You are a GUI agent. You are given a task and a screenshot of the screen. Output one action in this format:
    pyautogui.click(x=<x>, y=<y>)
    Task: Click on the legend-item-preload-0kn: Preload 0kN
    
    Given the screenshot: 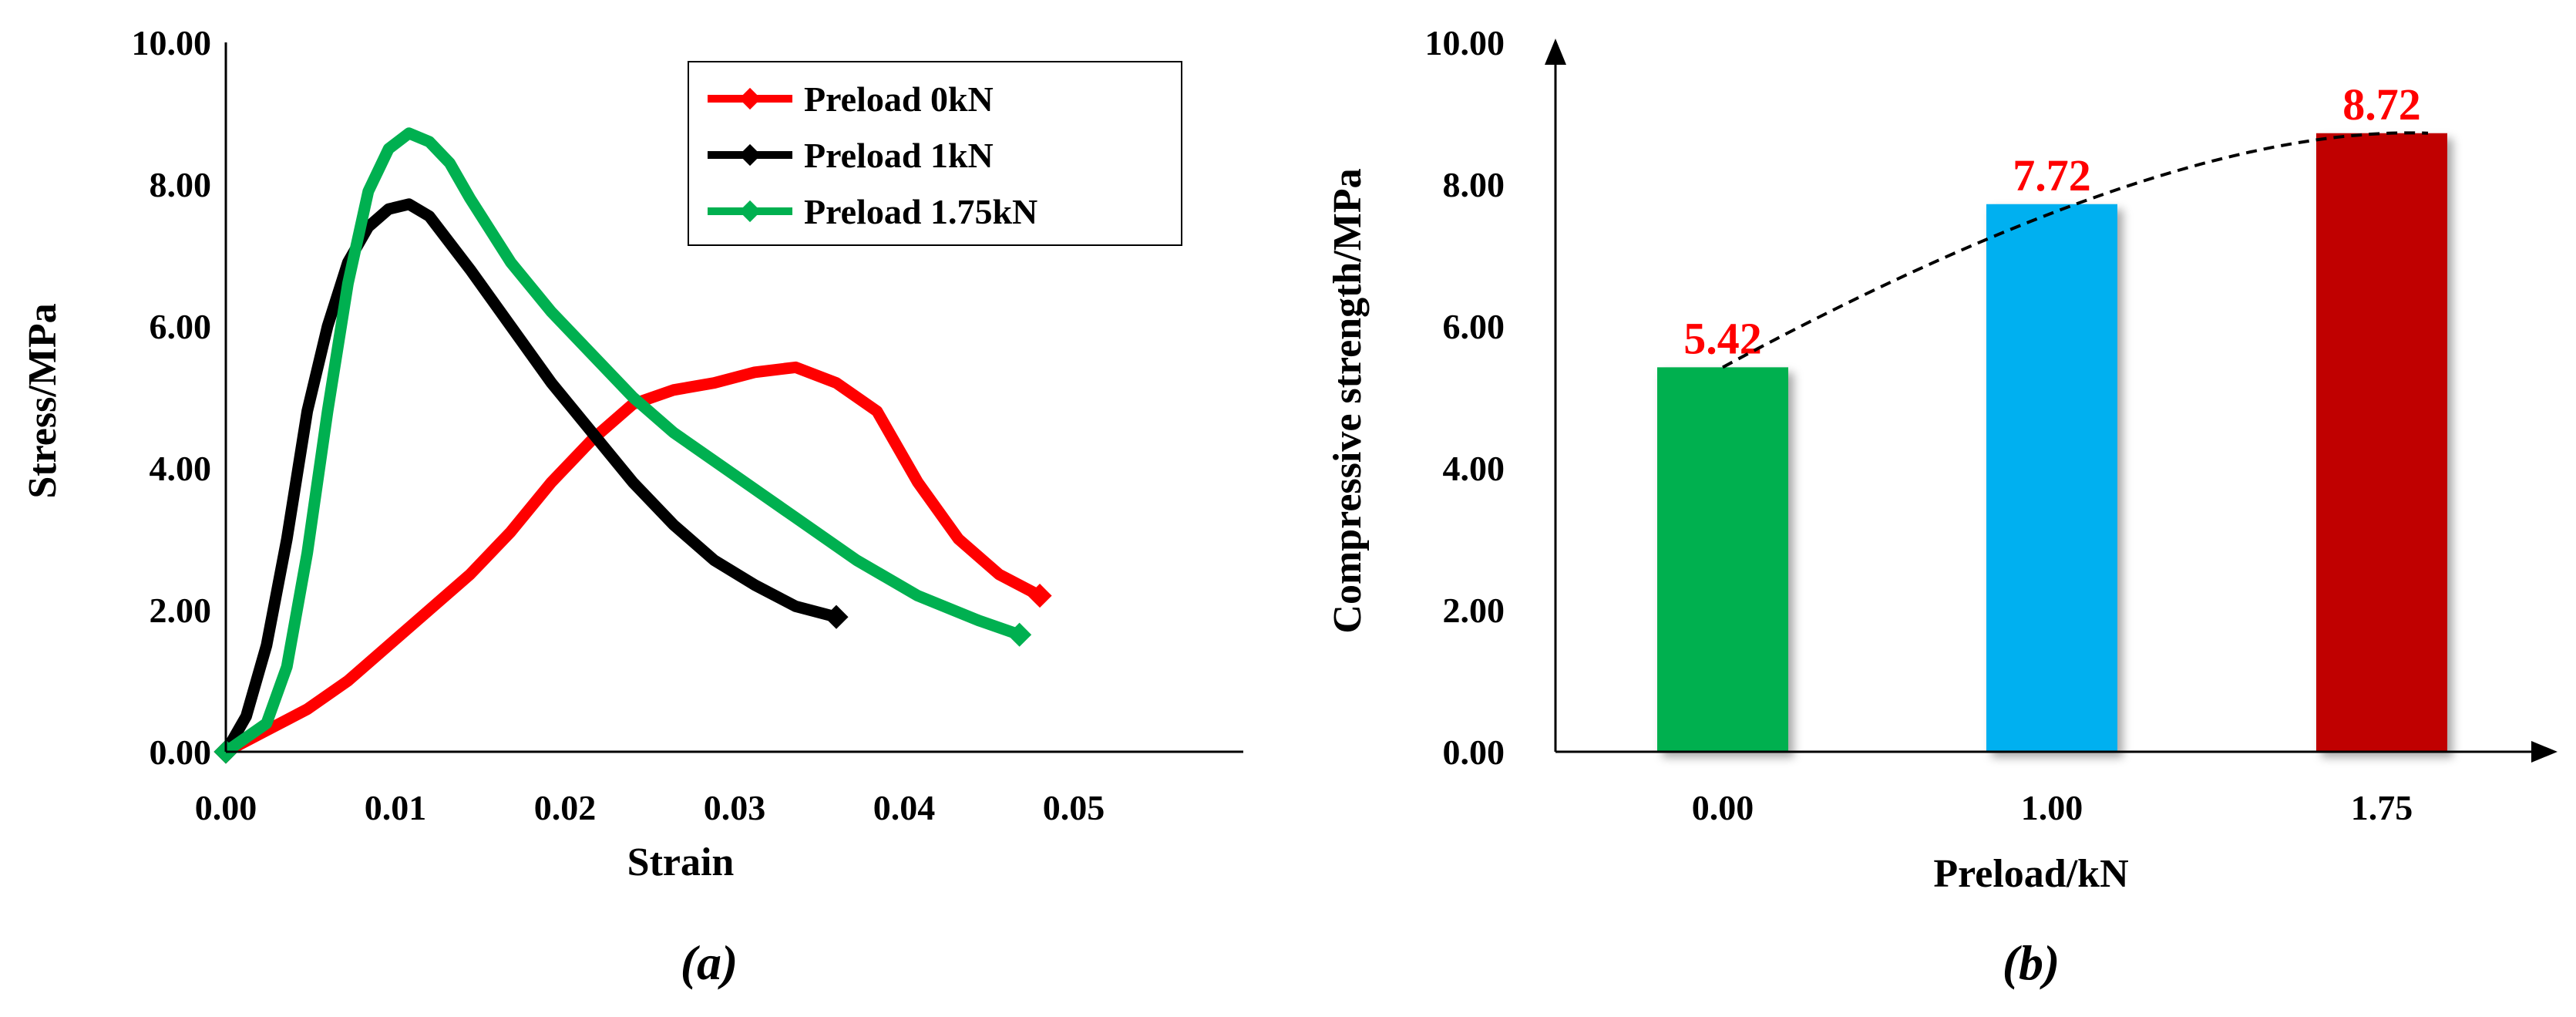 What is the action you would take?
    pyautogui.click(x=851, y=99)
    